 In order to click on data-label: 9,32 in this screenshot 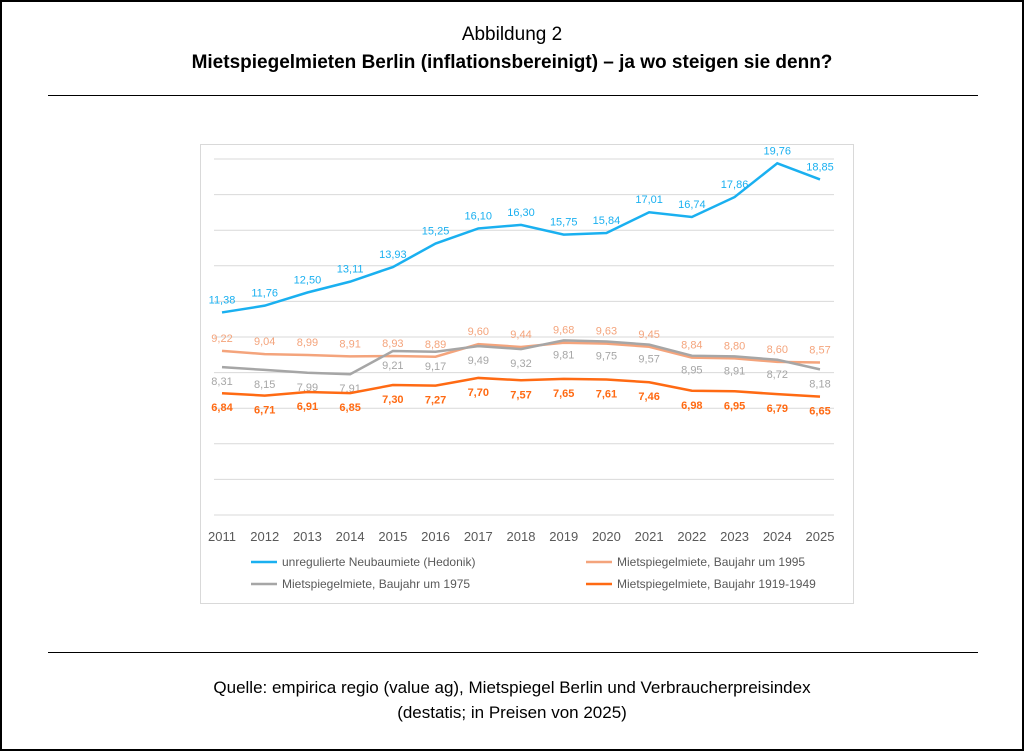, I will do `click(520, 364)`.